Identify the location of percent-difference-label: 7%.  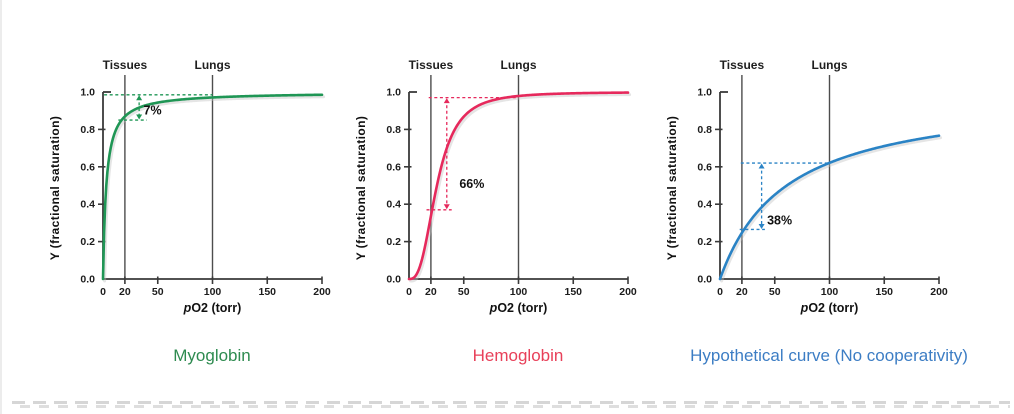
(153, 110).